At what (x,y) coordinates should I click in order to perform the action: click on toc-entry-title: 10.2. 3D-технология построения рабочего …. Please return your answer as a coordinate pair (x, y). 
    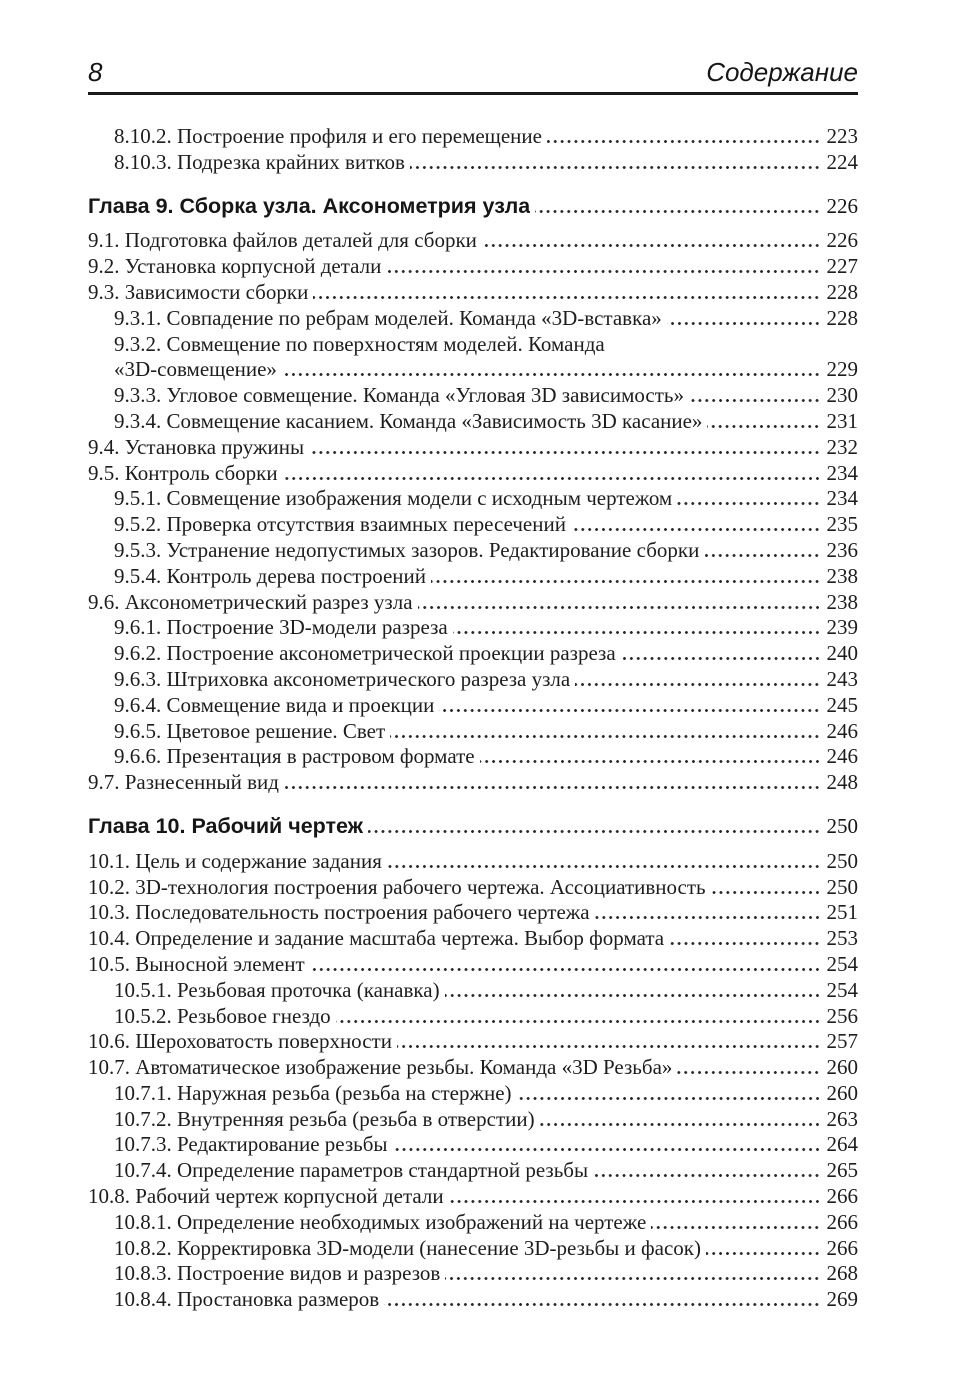
    Looking at the image, I should click on (397, 886).